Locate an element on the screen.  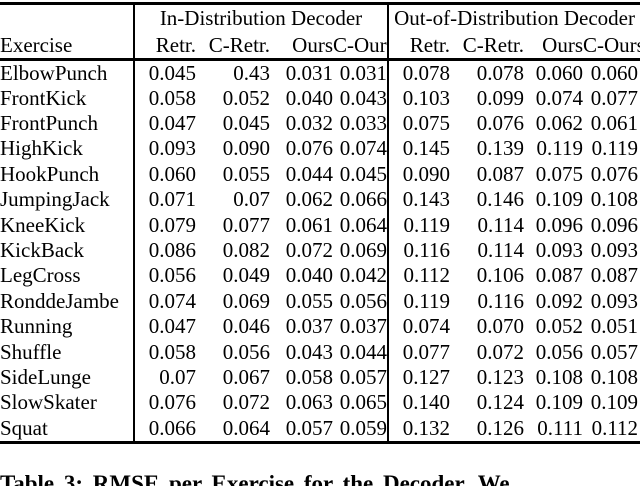
value-cell: 0.047 is located at coordinates (164, 327).